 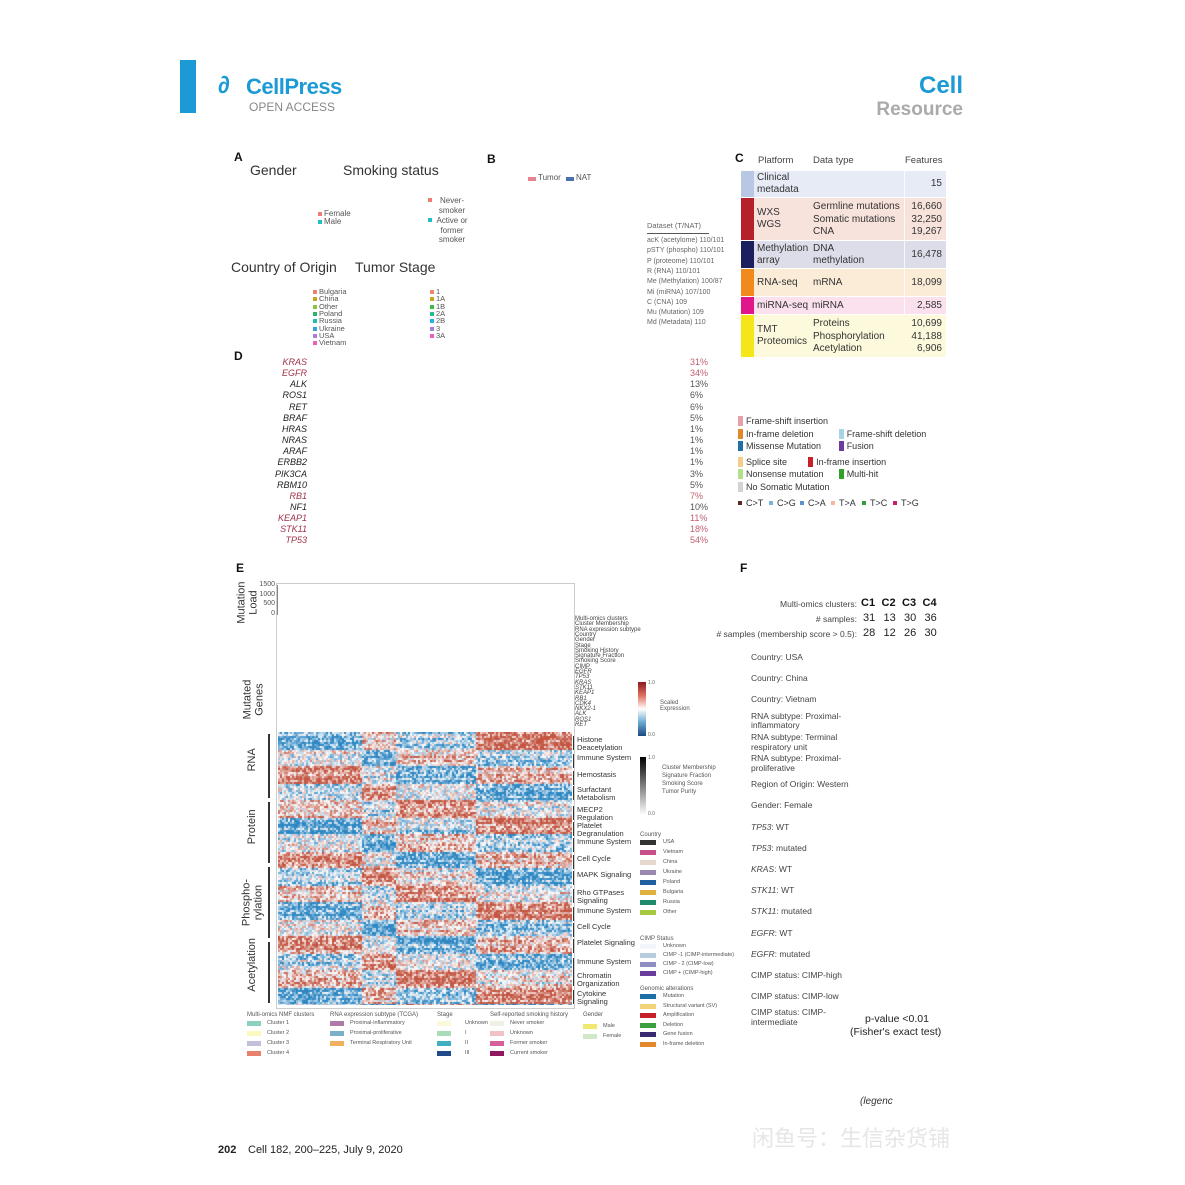 I want to click on legend-title: Stage, so click(x=445, y=1015).